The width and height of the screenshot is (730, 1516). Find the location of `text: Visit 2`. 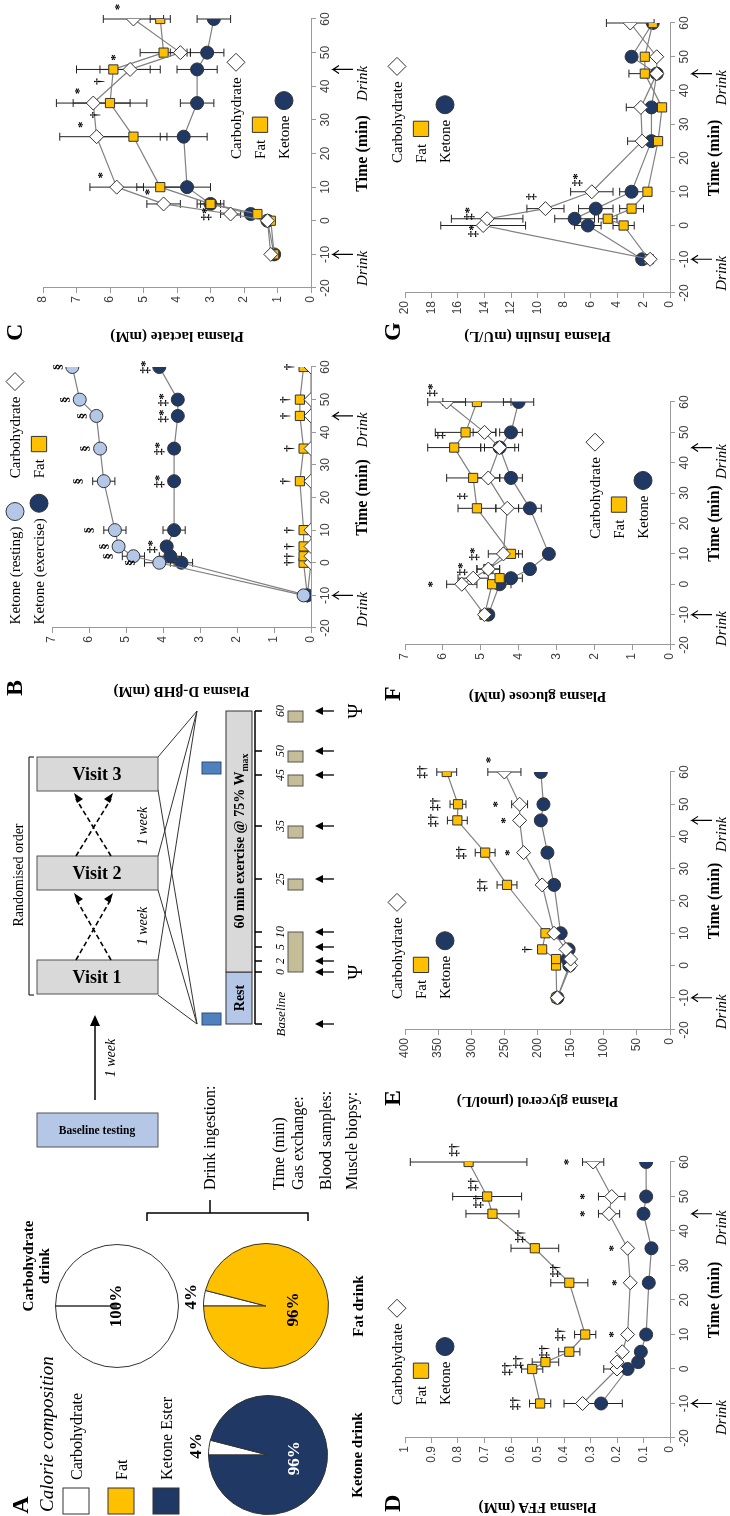

text: Visit 2 is located at coordinates (97, 873).